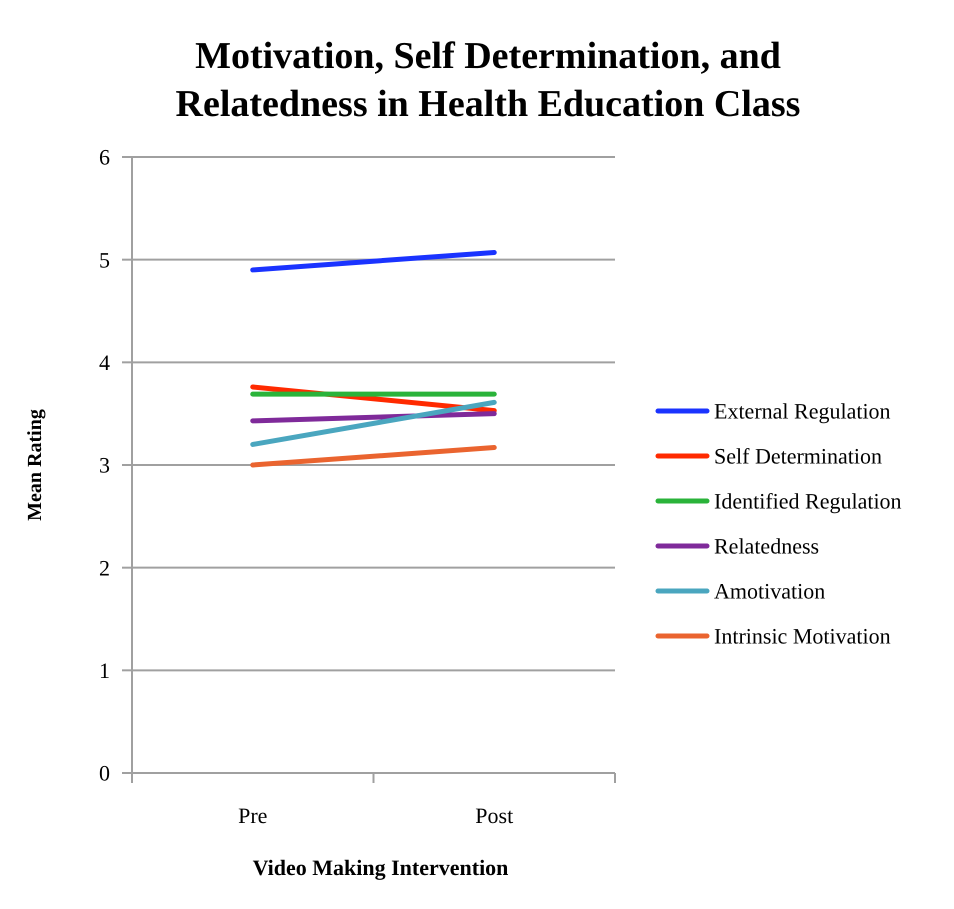  What do you see at coordinates (802, 411) in the screenshot?
I see `legend-label: External Regulation` at bounding box center [802, 411].